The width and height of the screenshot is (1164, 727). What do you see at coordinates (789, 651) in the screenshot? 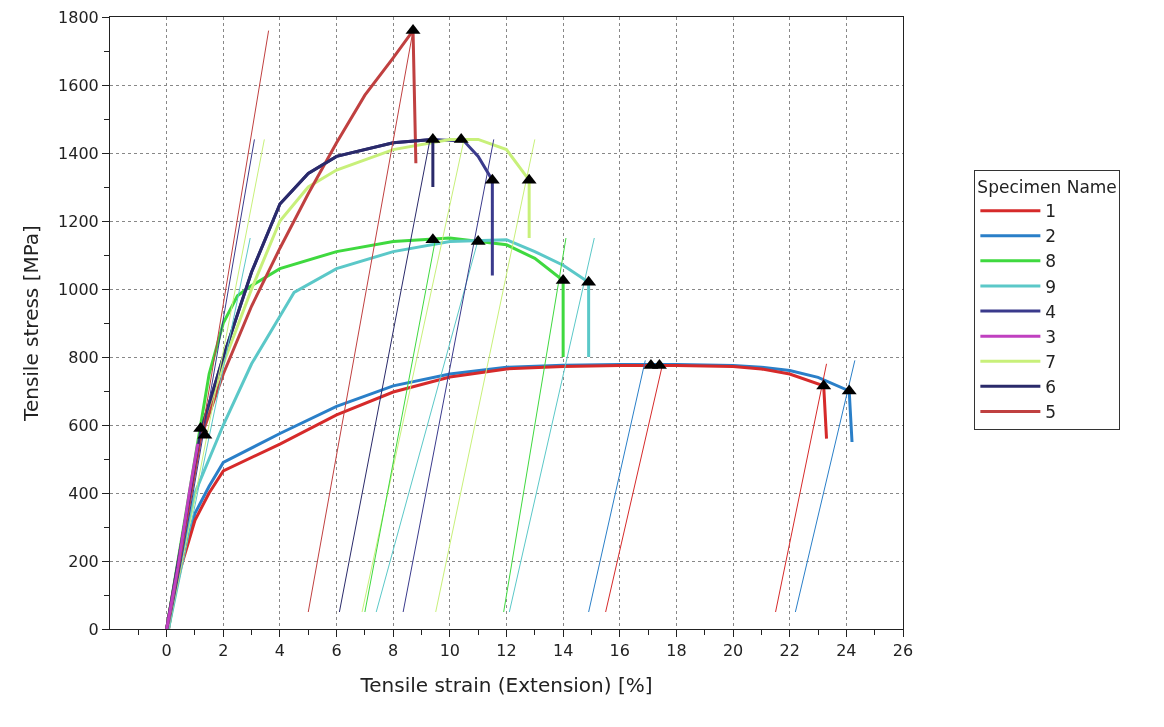
I see `x-tick-label: 22` at bounding box center [789, 651].